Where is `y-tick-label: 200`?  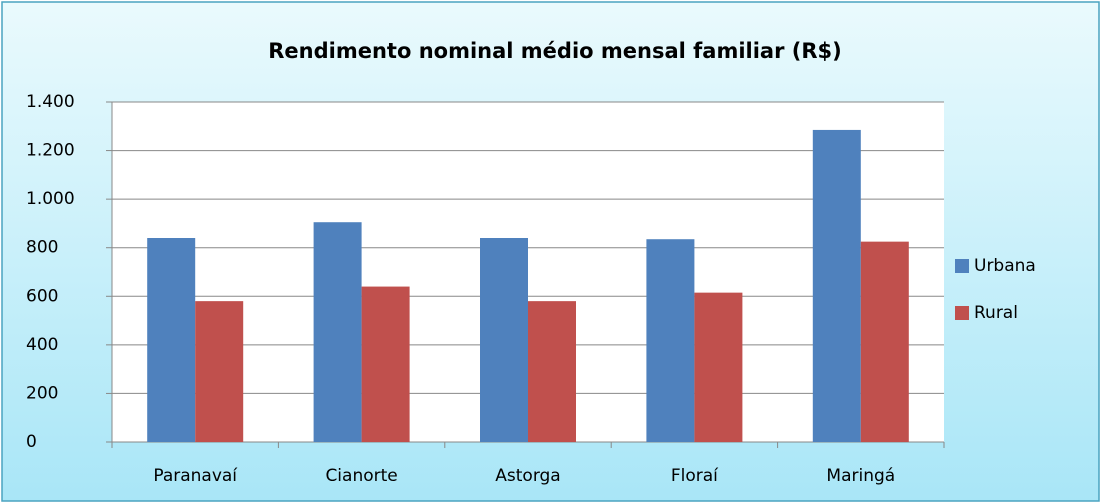
y-tick-label: 200 is located at coordinates (42, 393).